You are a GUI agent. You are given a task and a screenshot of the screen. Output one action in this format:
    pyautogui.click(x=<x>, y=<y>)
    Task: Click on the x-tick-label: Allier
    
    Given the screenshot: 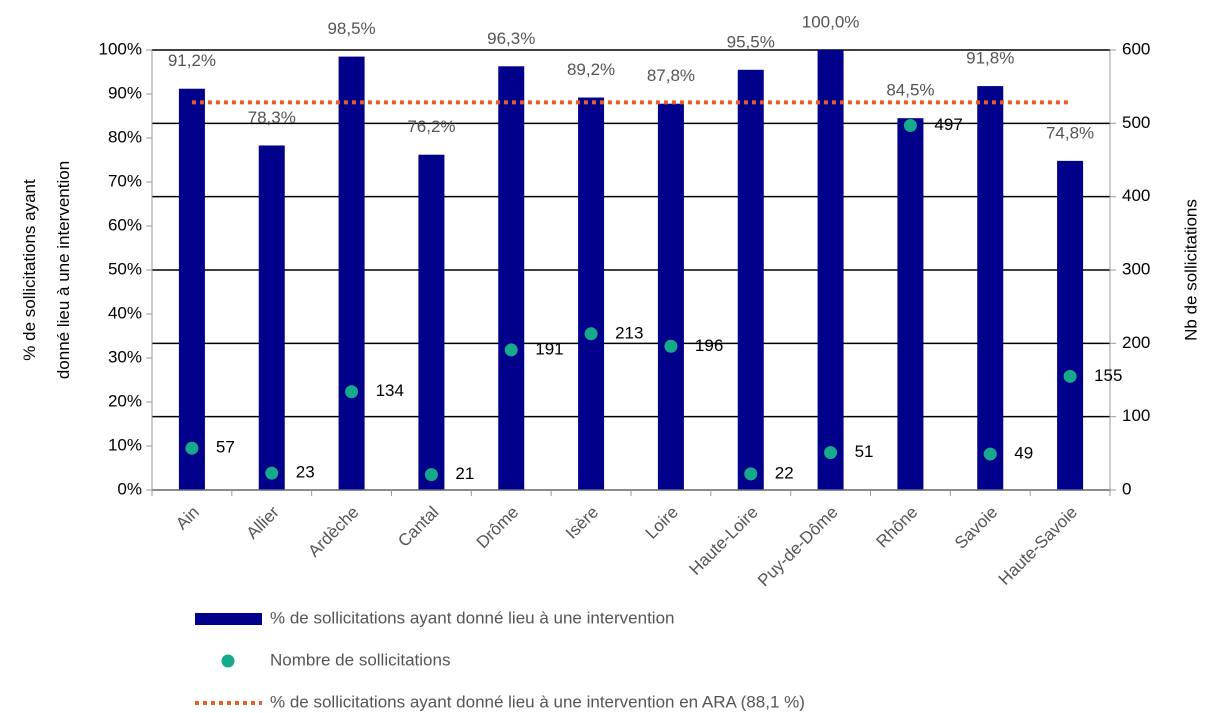 What is the action you would take?
    pyautogui.click(x=263, y=522)
    